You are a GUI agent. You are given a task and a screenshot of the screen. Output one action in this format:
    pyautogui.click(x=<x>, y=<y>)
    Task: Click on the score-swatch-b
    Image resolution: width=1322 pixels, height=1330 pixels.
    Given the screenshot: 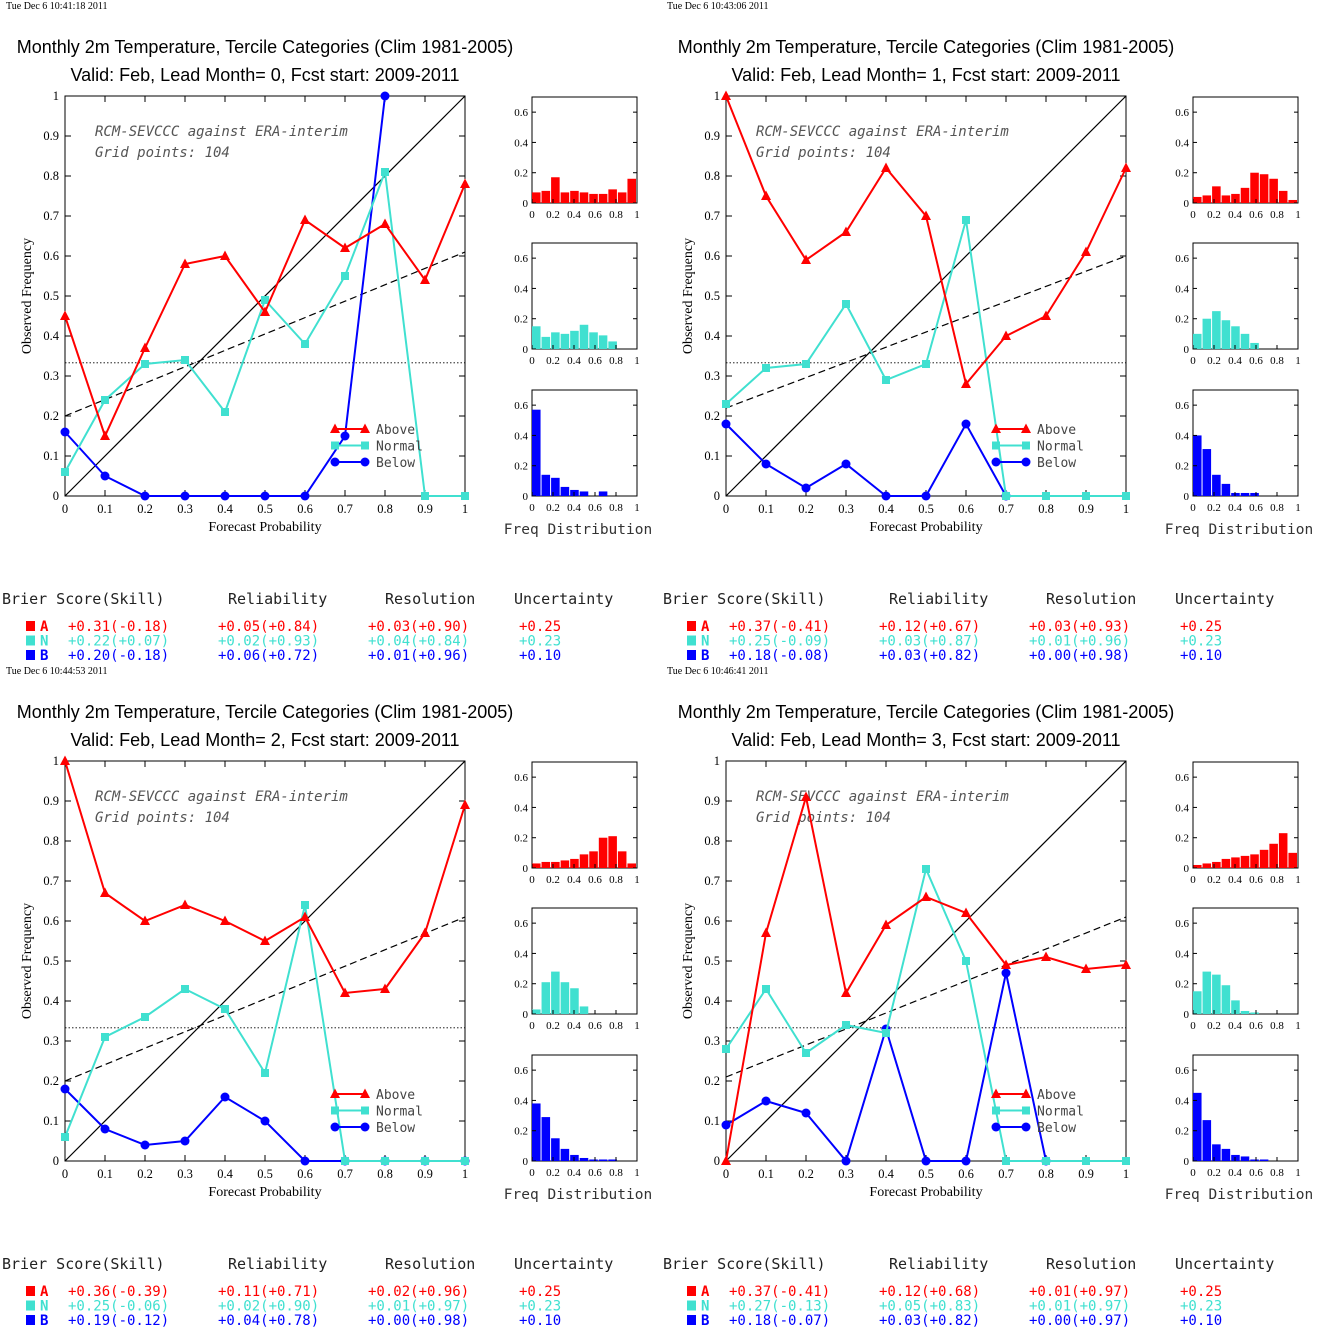 What is the action you would take?
    pyautogui.click(x=30, y=1320)
    